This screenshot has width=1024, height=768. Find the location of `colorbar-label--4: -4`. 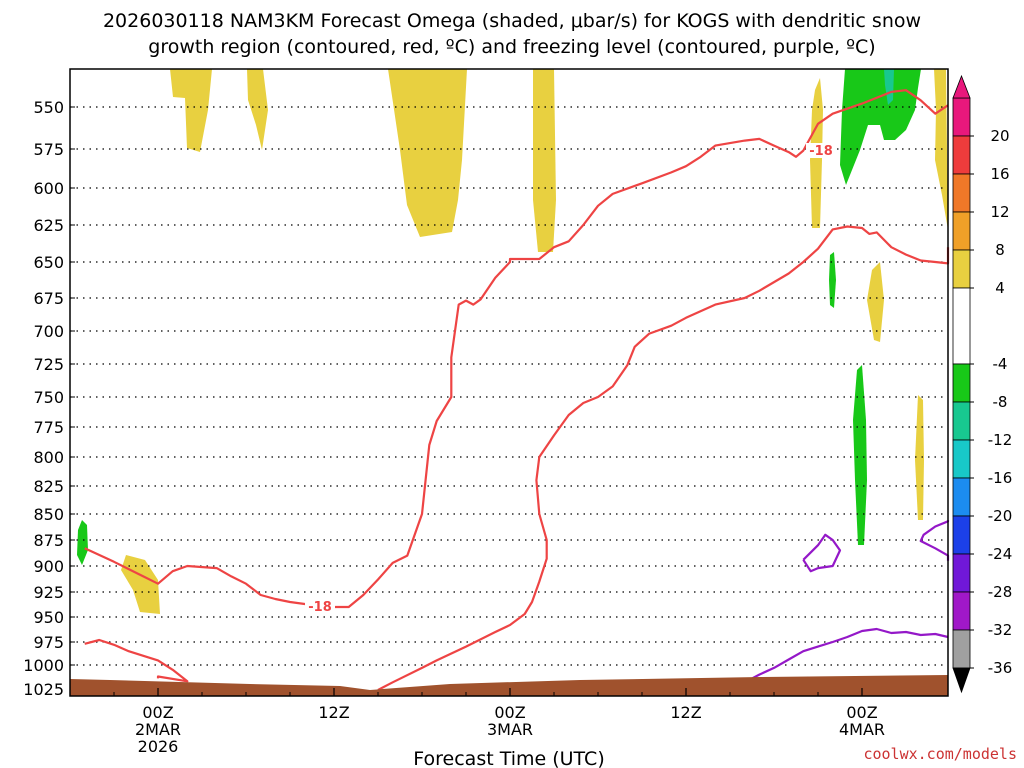

colorbar-label--4: -4 is located at coordinates (1000, 364).